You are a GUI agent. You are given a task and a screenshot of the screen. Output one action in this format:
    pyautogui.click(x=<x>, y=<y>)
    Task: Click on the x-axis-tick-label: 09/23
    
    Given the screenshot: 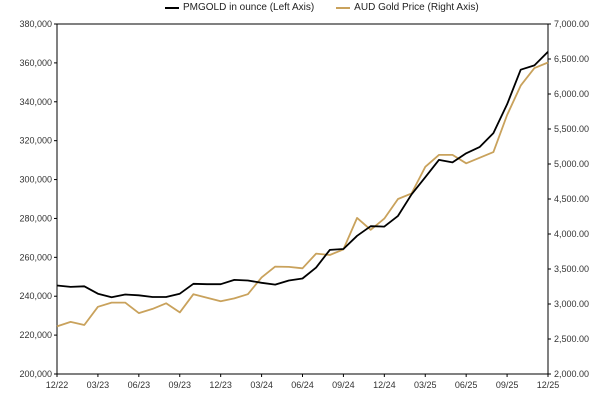 What is the action you would take?
    pyautogui.click(x=179, y=385)
    